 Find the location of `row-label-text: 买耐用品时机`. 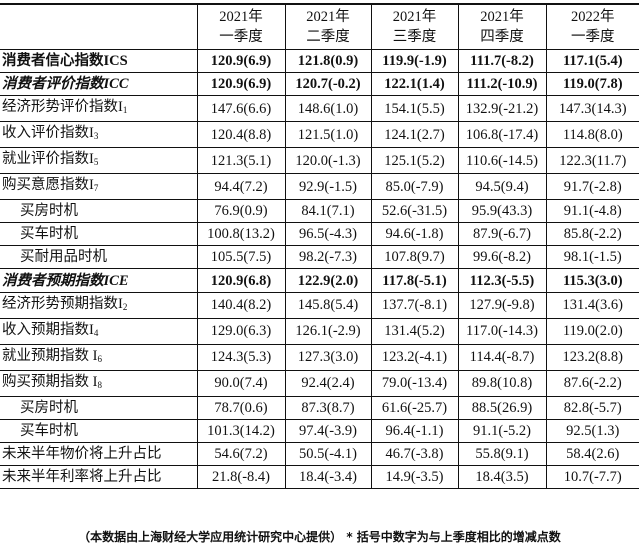

row-label-text: 买耐用品时机 is located at coordinates (63, 257).